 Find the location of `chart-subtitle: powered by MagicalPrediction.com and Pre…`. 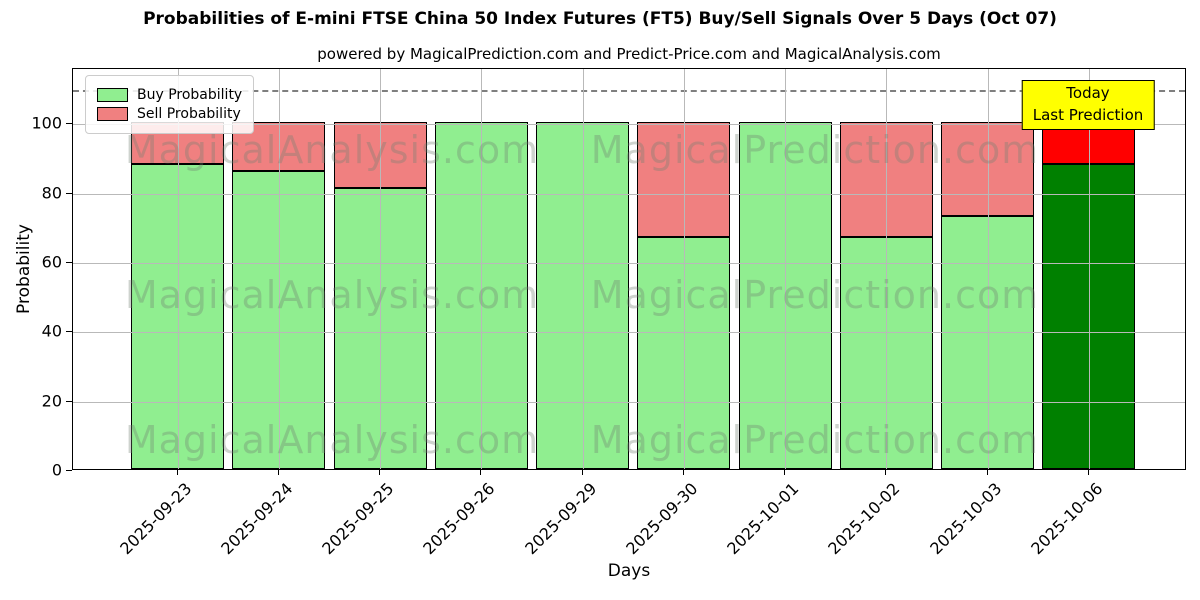

chart-subtitle: powered by MagicalPrediction.com and Pre… is located at coordinates (629, 54).